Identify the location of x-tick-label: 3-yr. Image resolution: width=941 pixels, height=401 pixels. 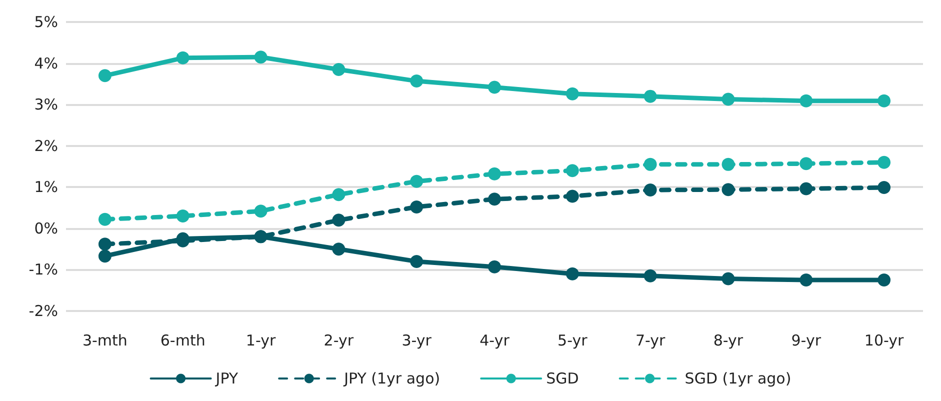
(417, 341).